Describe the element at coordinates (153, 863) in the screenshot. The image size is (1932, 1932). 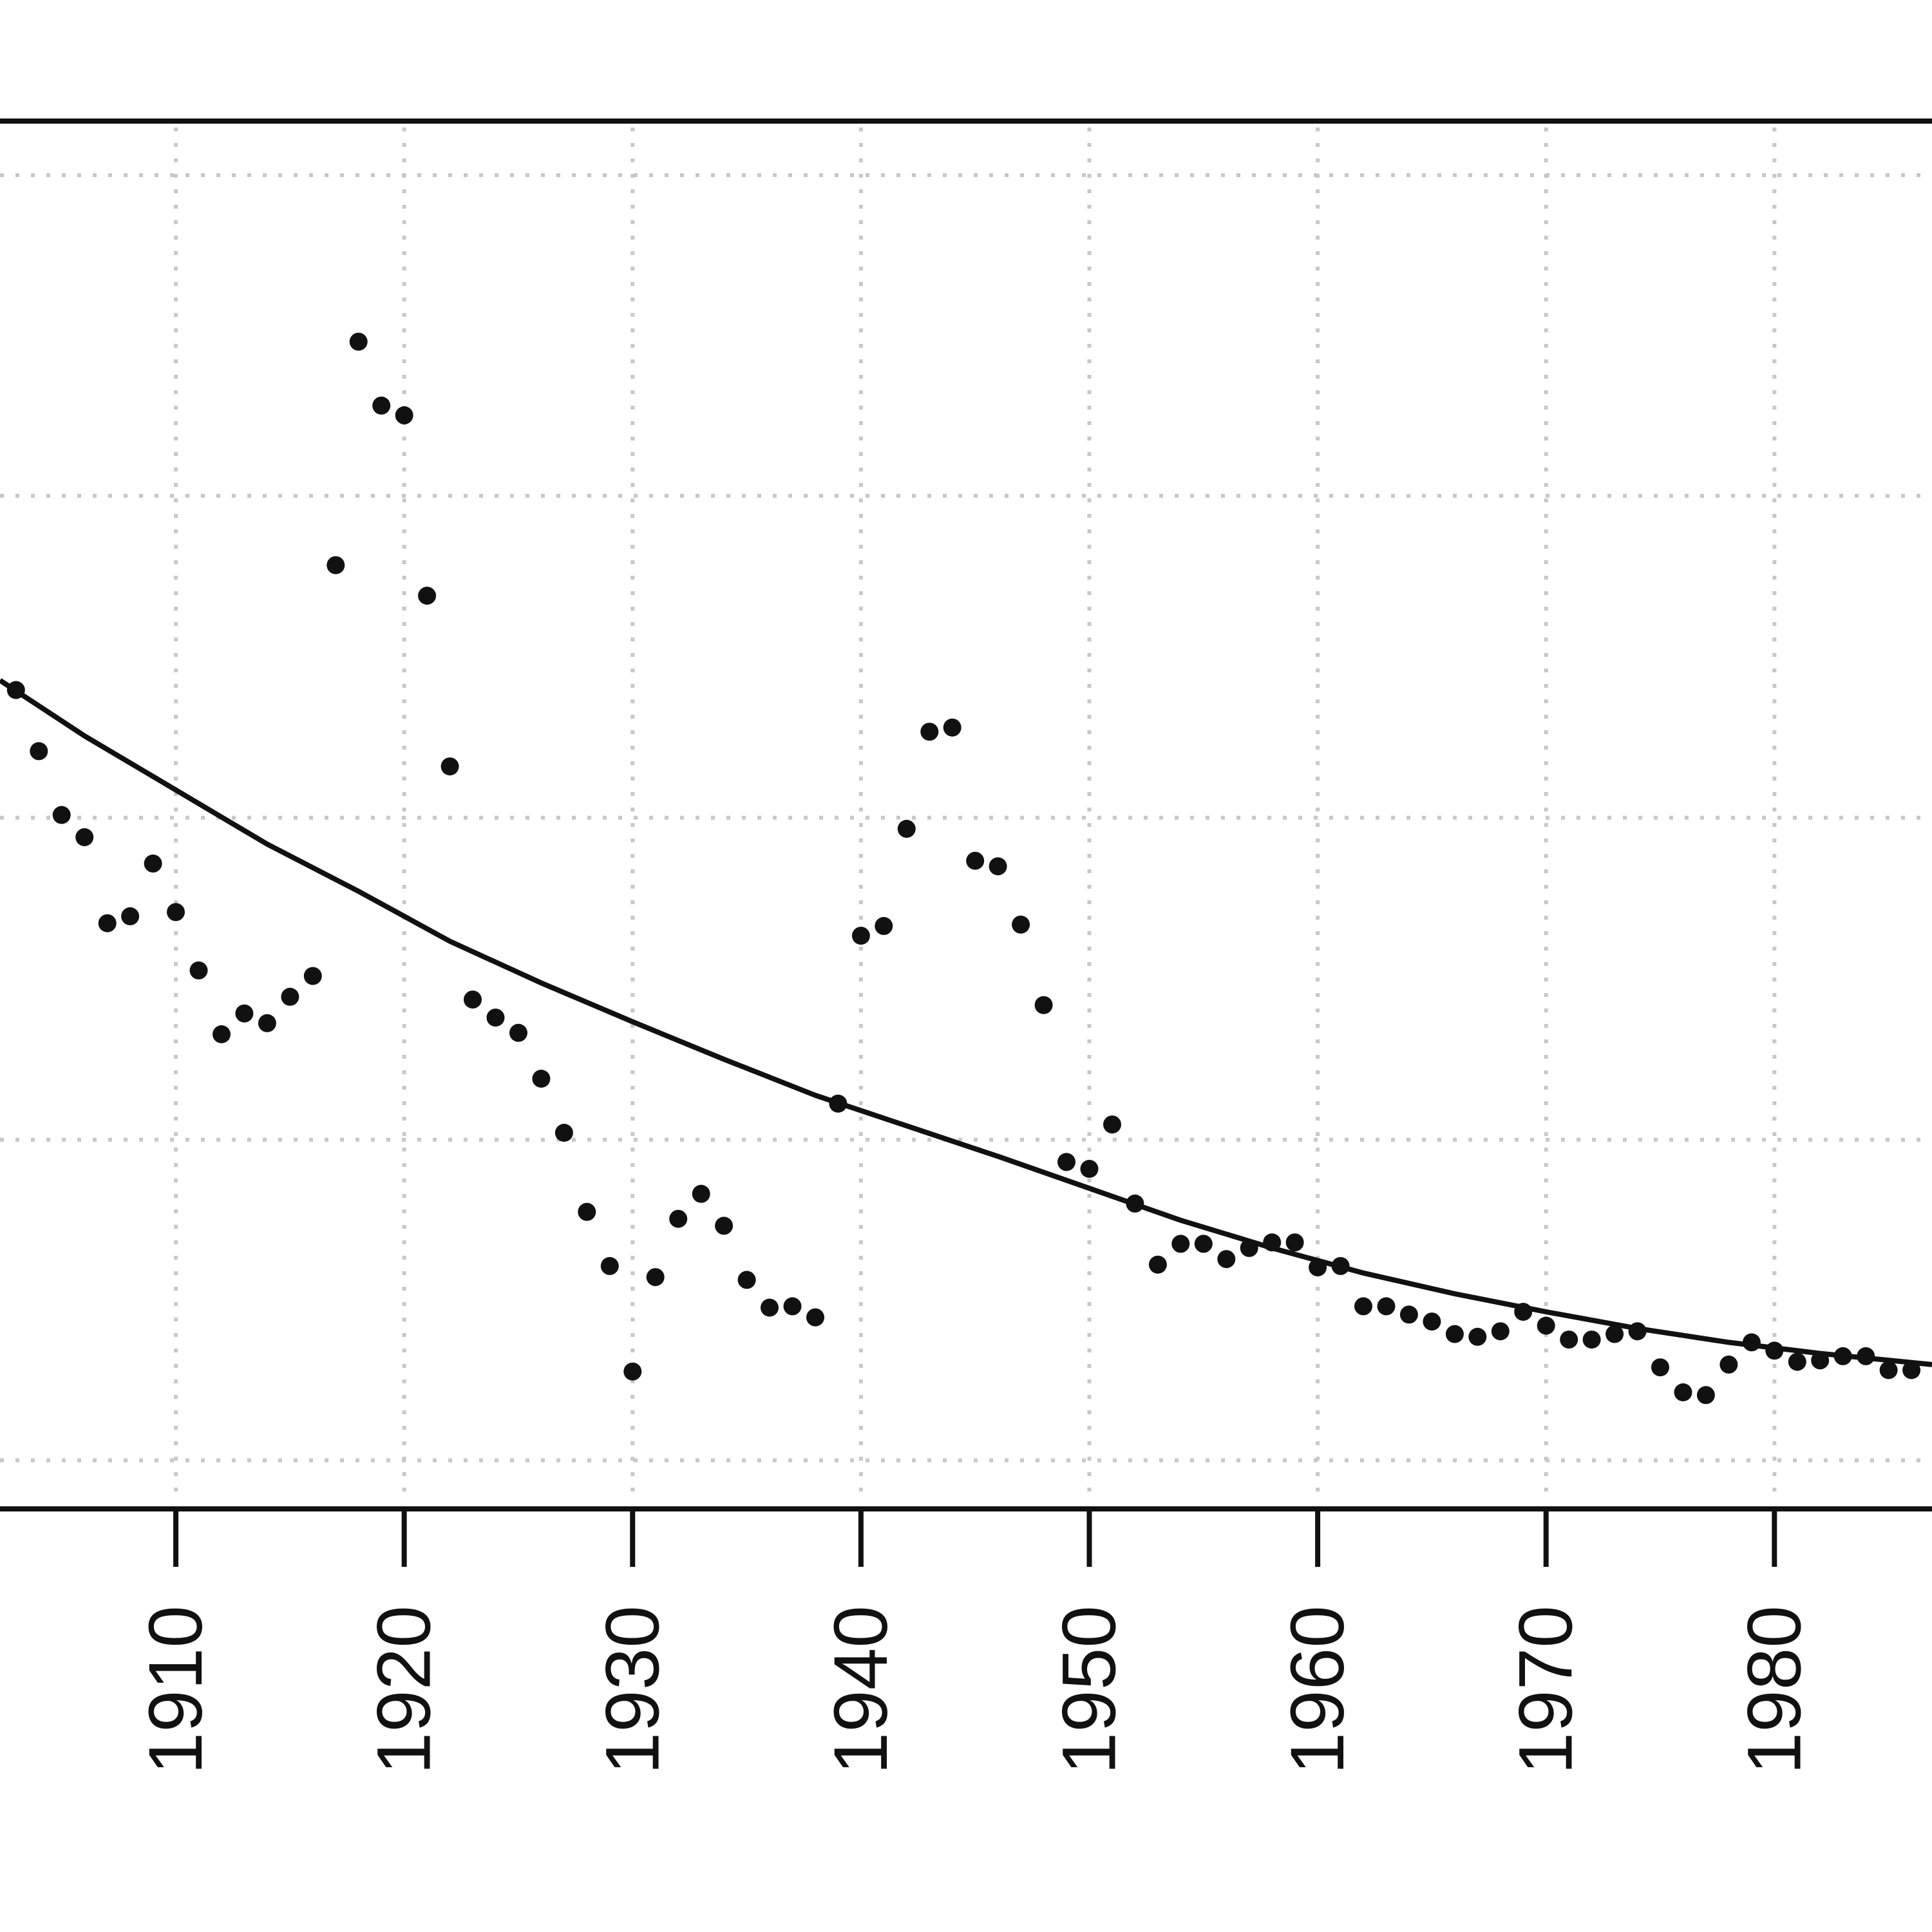
I see `data-point-1909` at that location.